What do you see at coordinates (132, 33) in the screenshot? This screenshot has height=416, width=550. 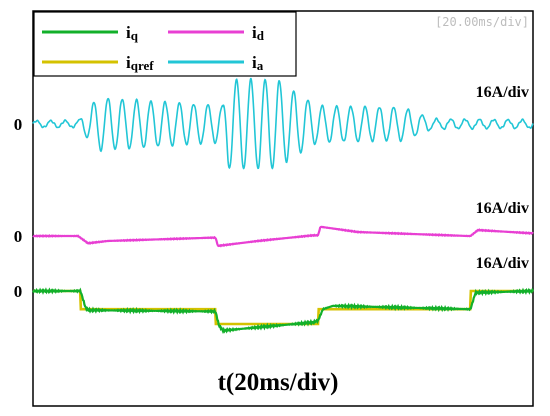 I see `legend-label-iq: iq` at bounding box center [132, 33].